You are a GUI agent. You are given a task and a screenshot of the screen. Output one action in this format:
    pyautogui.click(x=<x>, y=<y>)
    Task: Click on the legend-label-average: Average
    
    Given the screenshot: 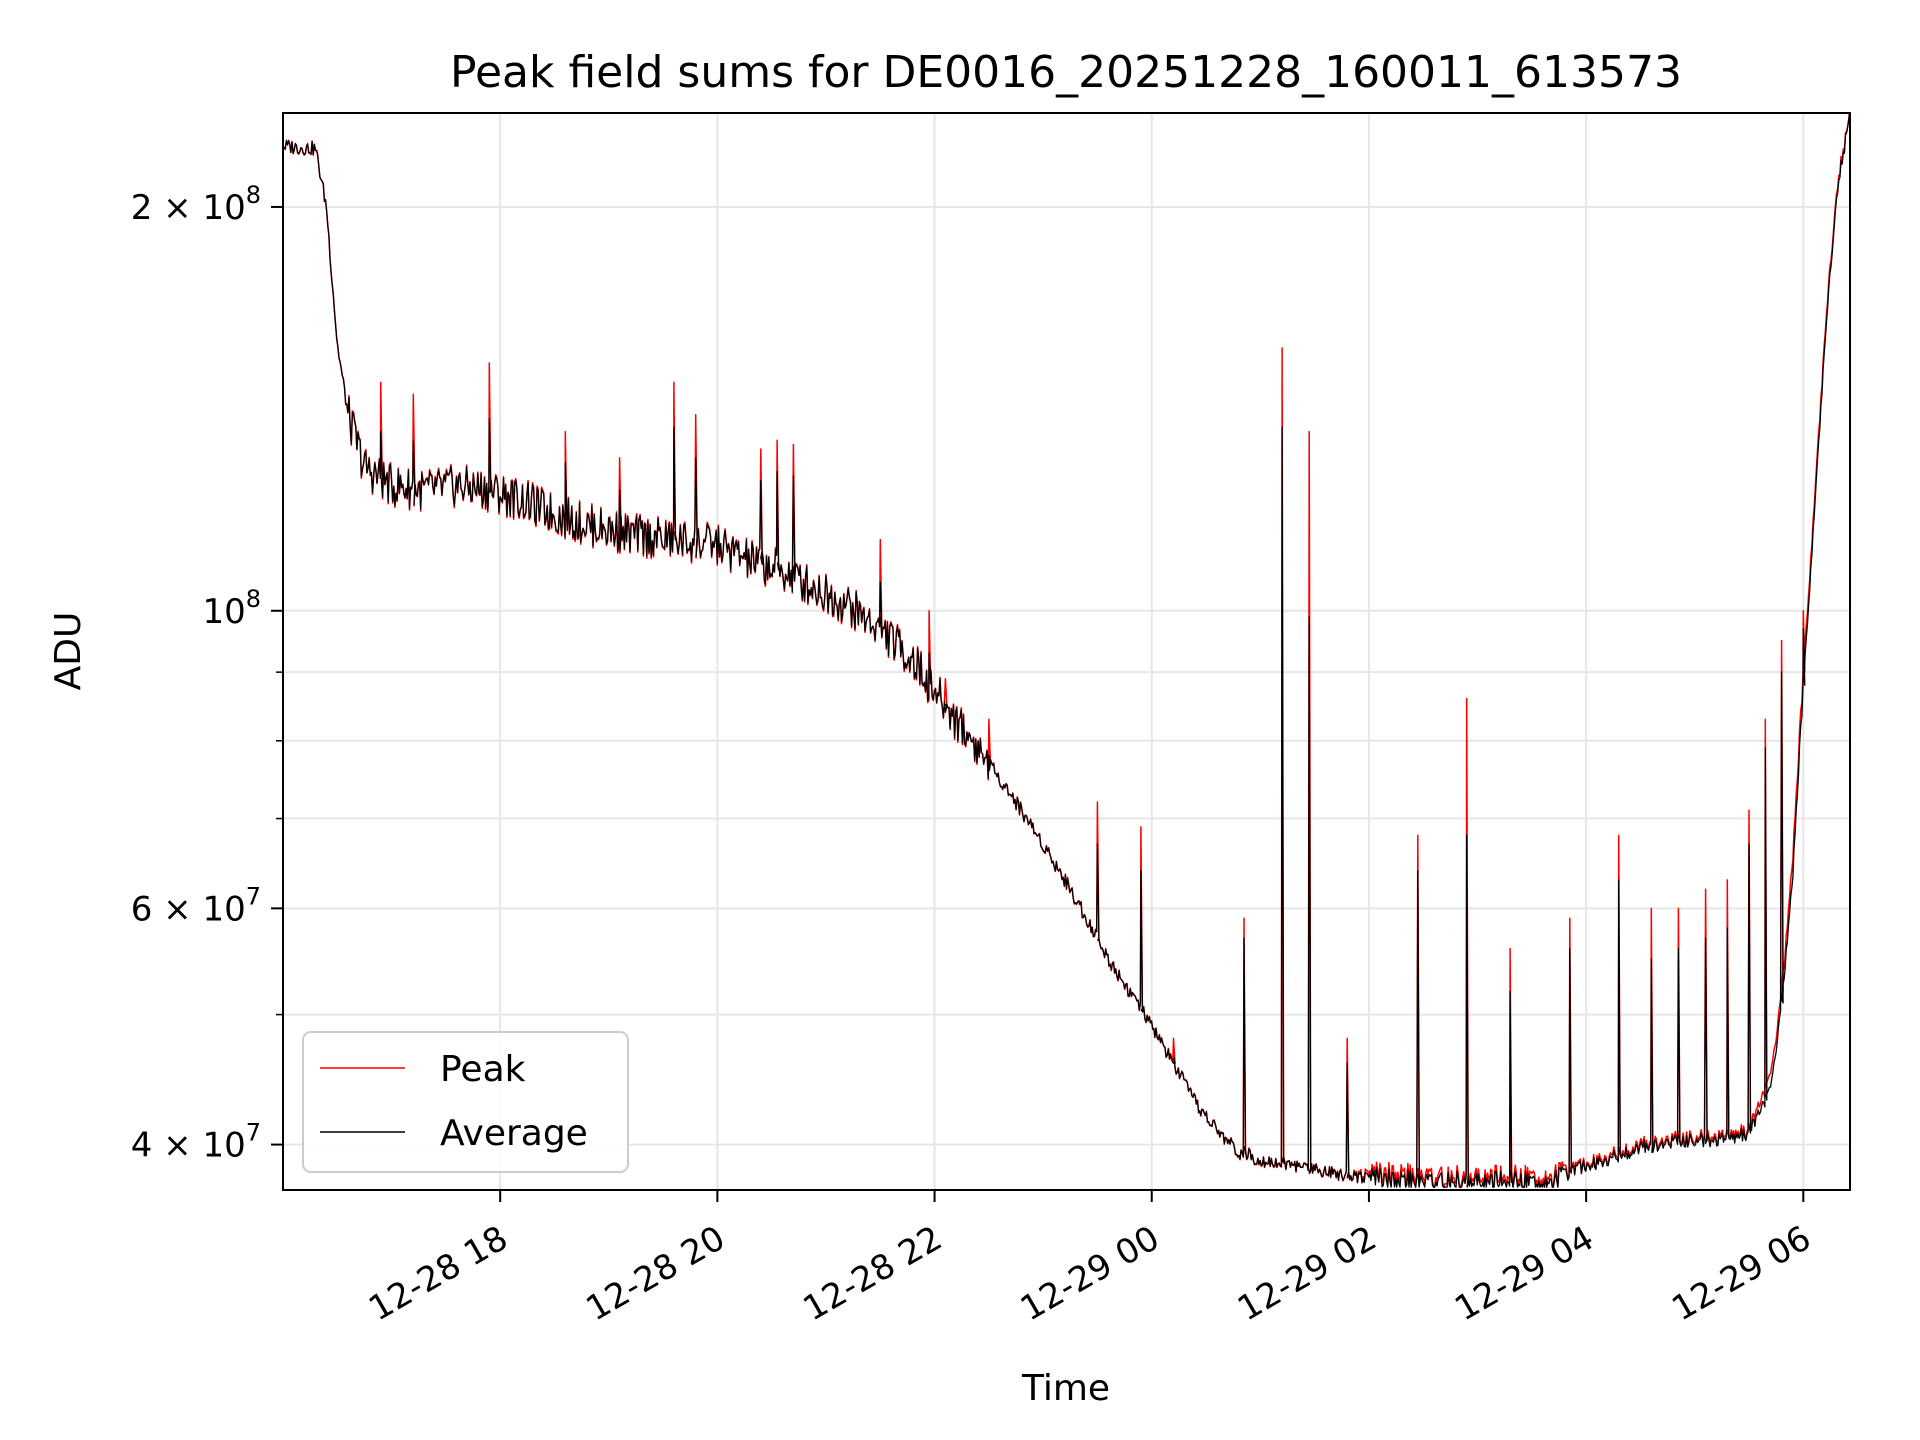 What is the action you would take?
    pyautogui.click(x=514, y=1133)
    